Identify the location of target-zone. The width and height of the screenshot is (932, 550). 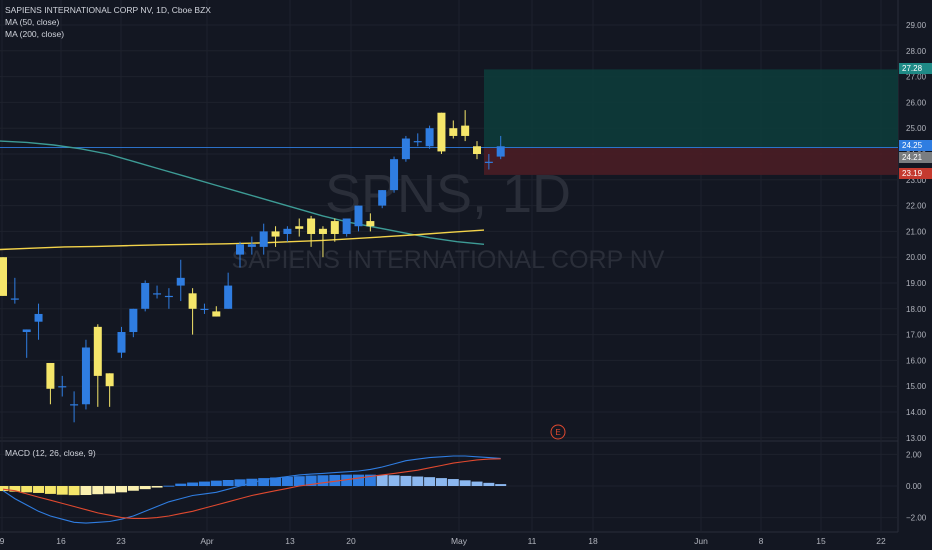
(691, 108).